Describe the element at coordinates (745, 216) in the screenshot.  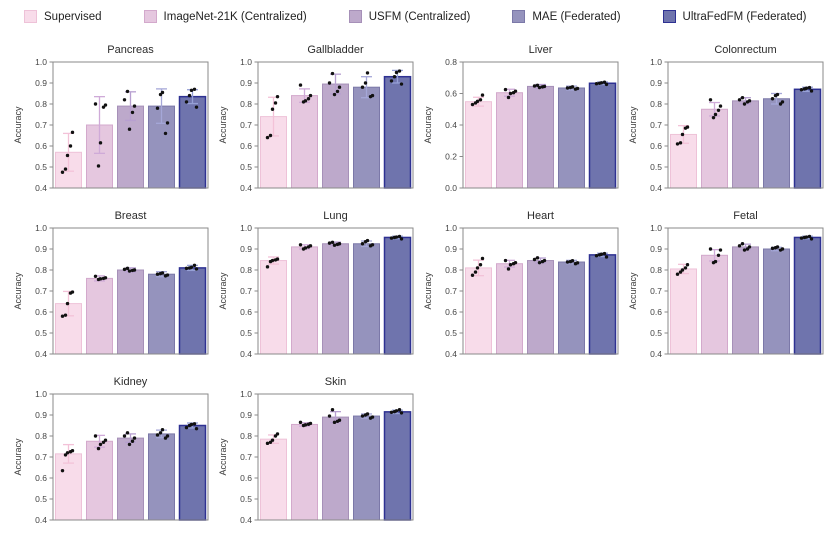
I see `subplot-title: Fetal` at that location.